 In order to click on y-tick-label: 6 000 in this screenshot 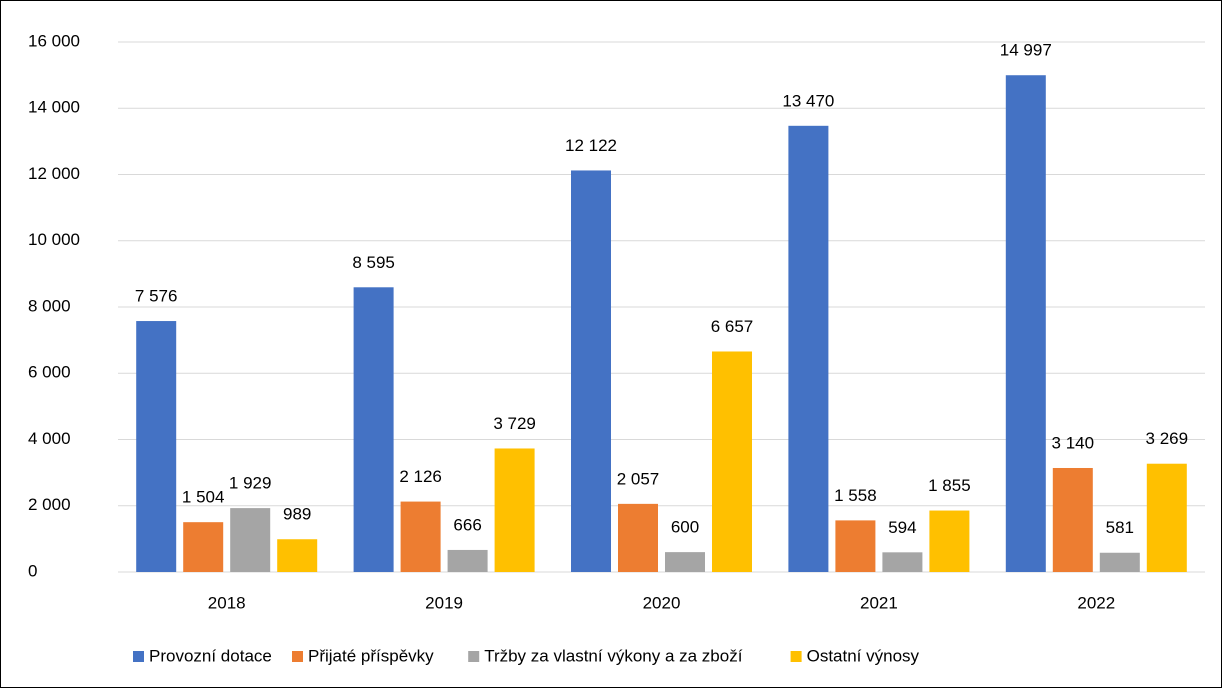, I will do `click(49, 372)`.